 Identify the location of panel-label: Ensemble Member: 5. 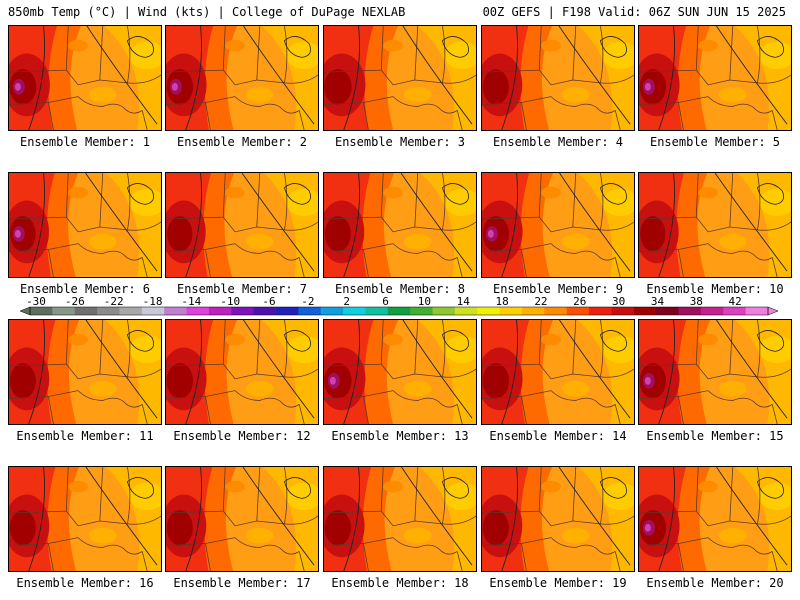
(715, 142).